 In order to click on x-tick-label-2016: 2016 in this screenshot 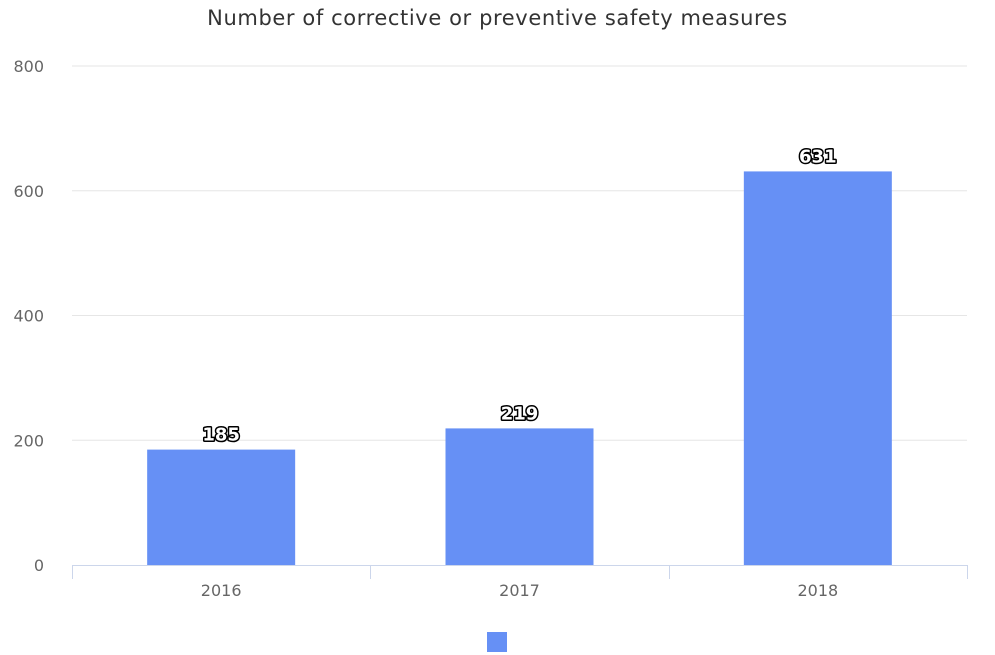, I will do `click(221, 590)`.